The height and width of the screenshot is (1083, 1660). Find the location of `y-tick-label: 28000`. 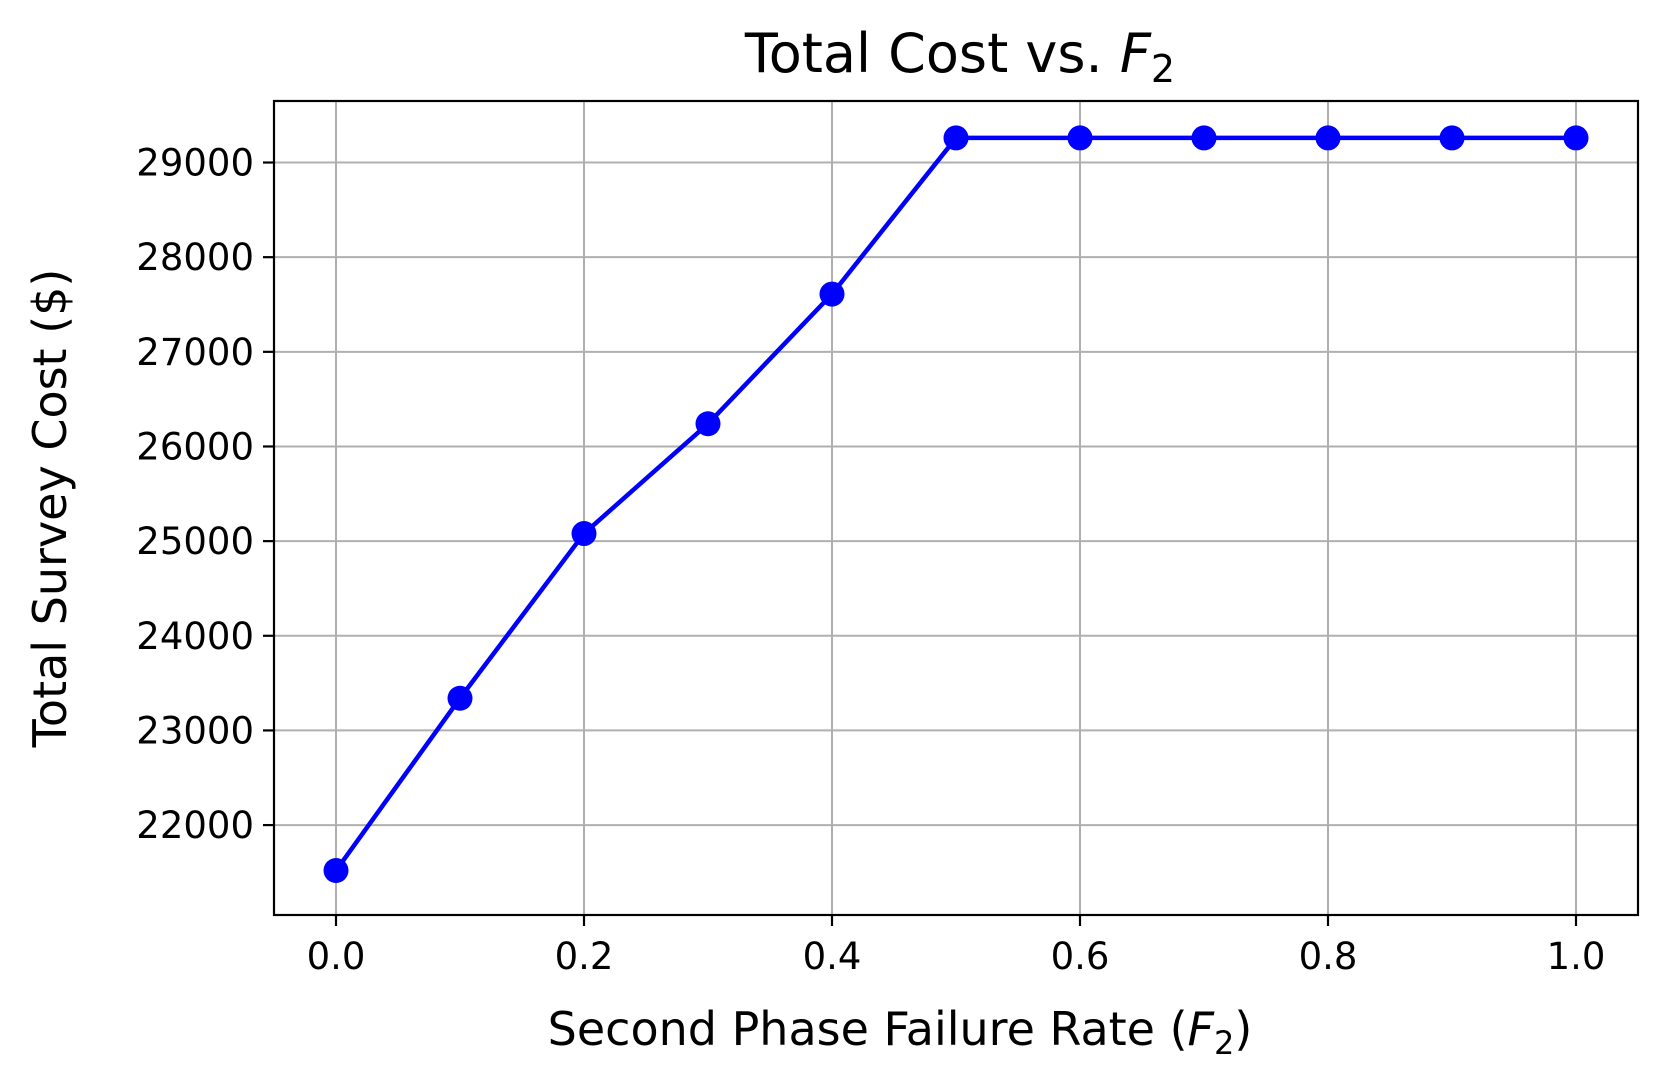

y-tick-label: 28000 is located at coordinates (195, 257).